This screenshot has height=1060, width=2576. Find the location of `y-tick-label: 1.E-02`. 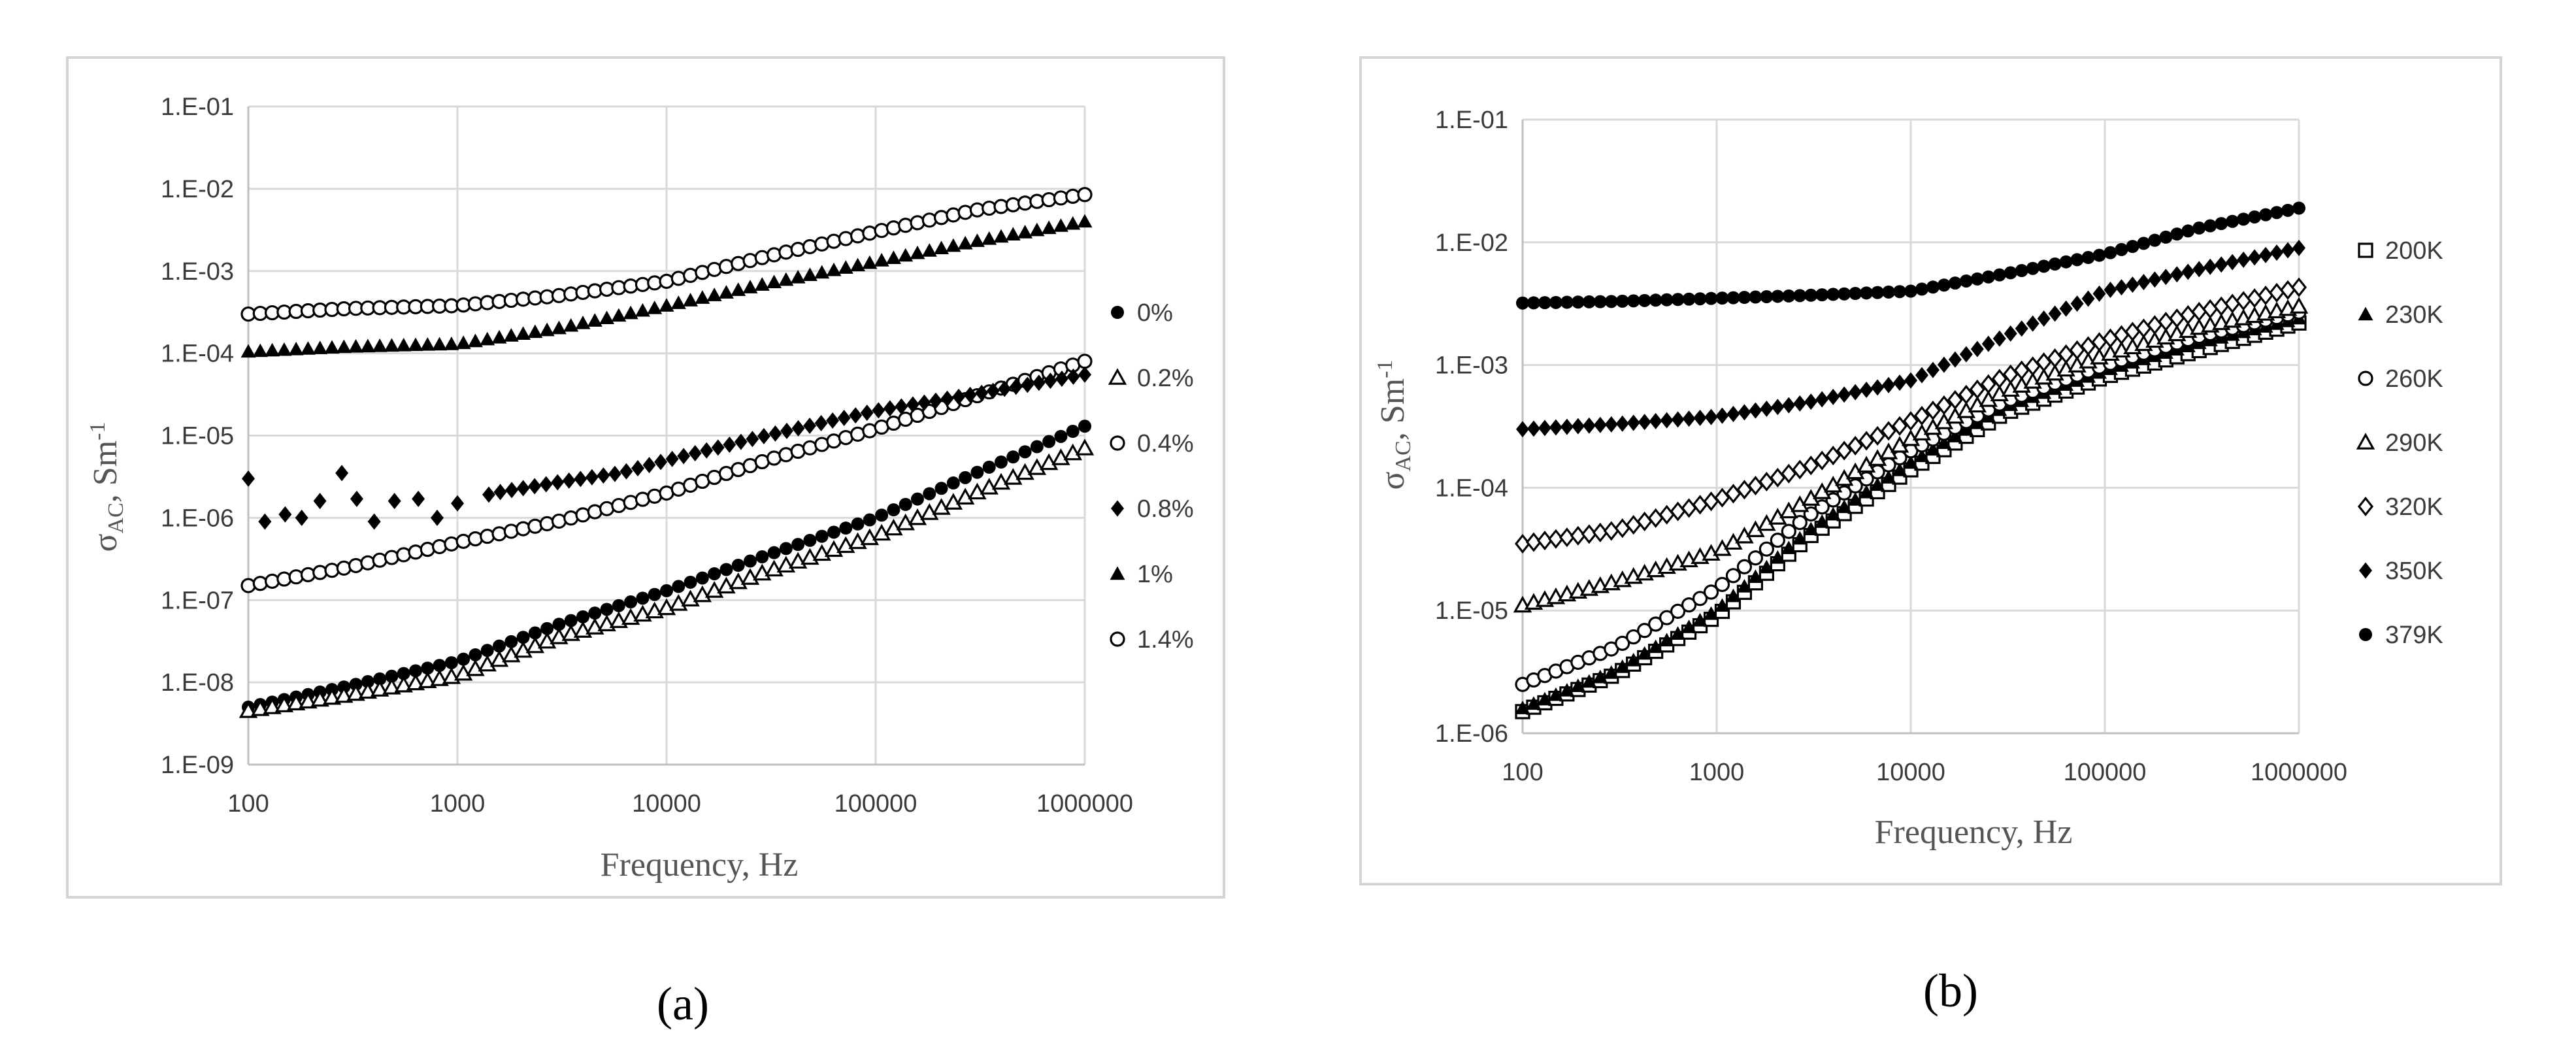

y-tick-label: 1.E-02 is located at coordinates (1471, 243).